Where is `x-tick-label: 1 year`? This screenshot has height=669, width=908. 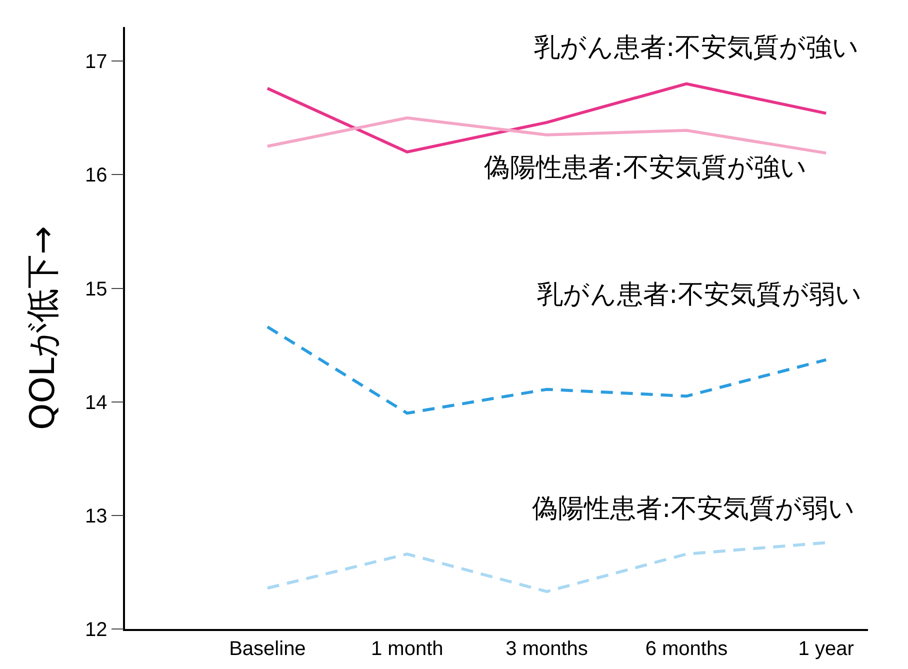
x-tick-label: 1 year is located at coordinates (826, 649).